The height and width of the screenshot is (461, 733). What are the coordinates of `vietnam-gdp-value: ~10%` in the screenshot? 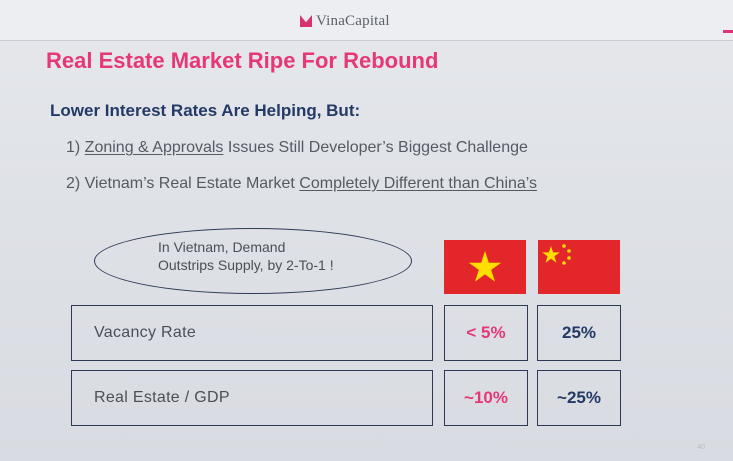 It's located at (486, 398).